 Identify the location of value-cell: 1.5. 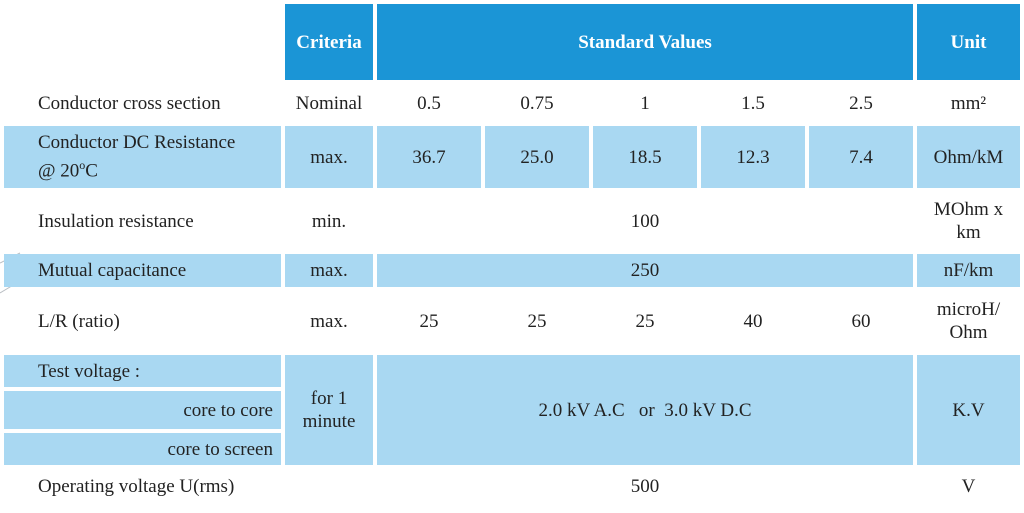
(753, 103).